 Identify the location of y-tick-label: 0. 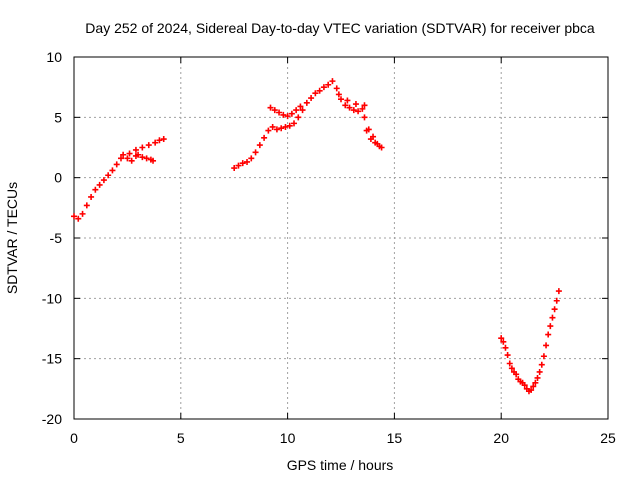
(58, 178).